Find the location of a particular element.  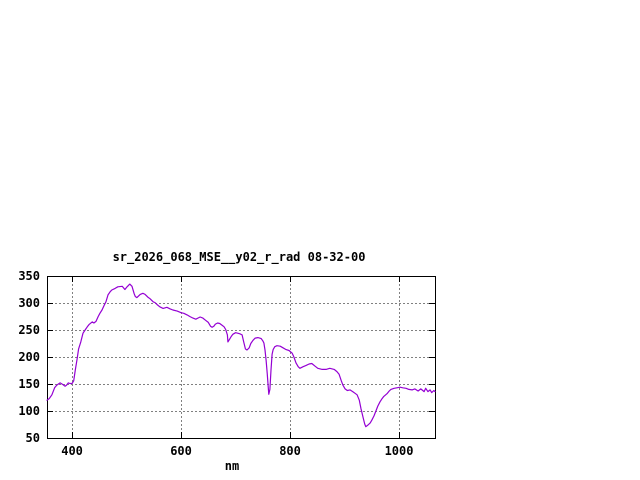

chart-title: sr_2026_068_MSE__y02_r_rad 08-32-00 is located at coordinates (239, 257).